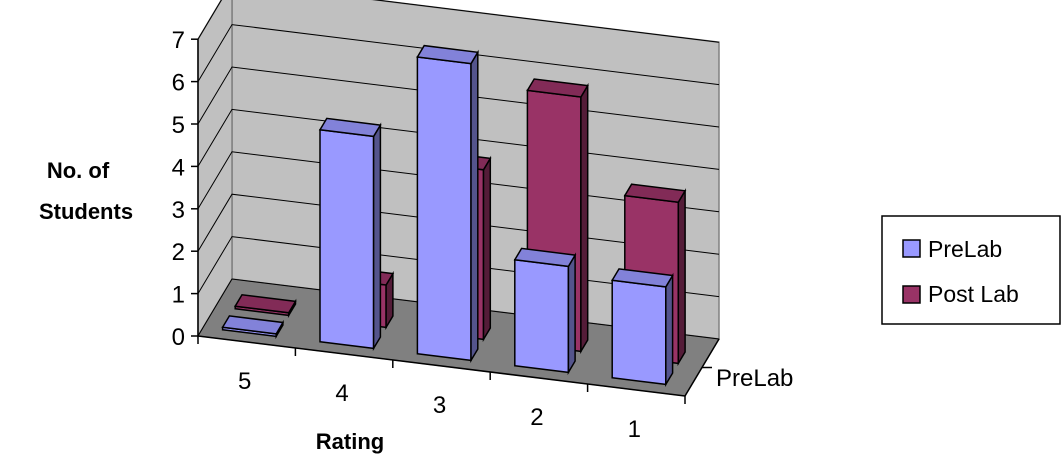 This screenshot has height=467, width=1063. I want to click on bar-prelab-2-side, so click(571, 314).